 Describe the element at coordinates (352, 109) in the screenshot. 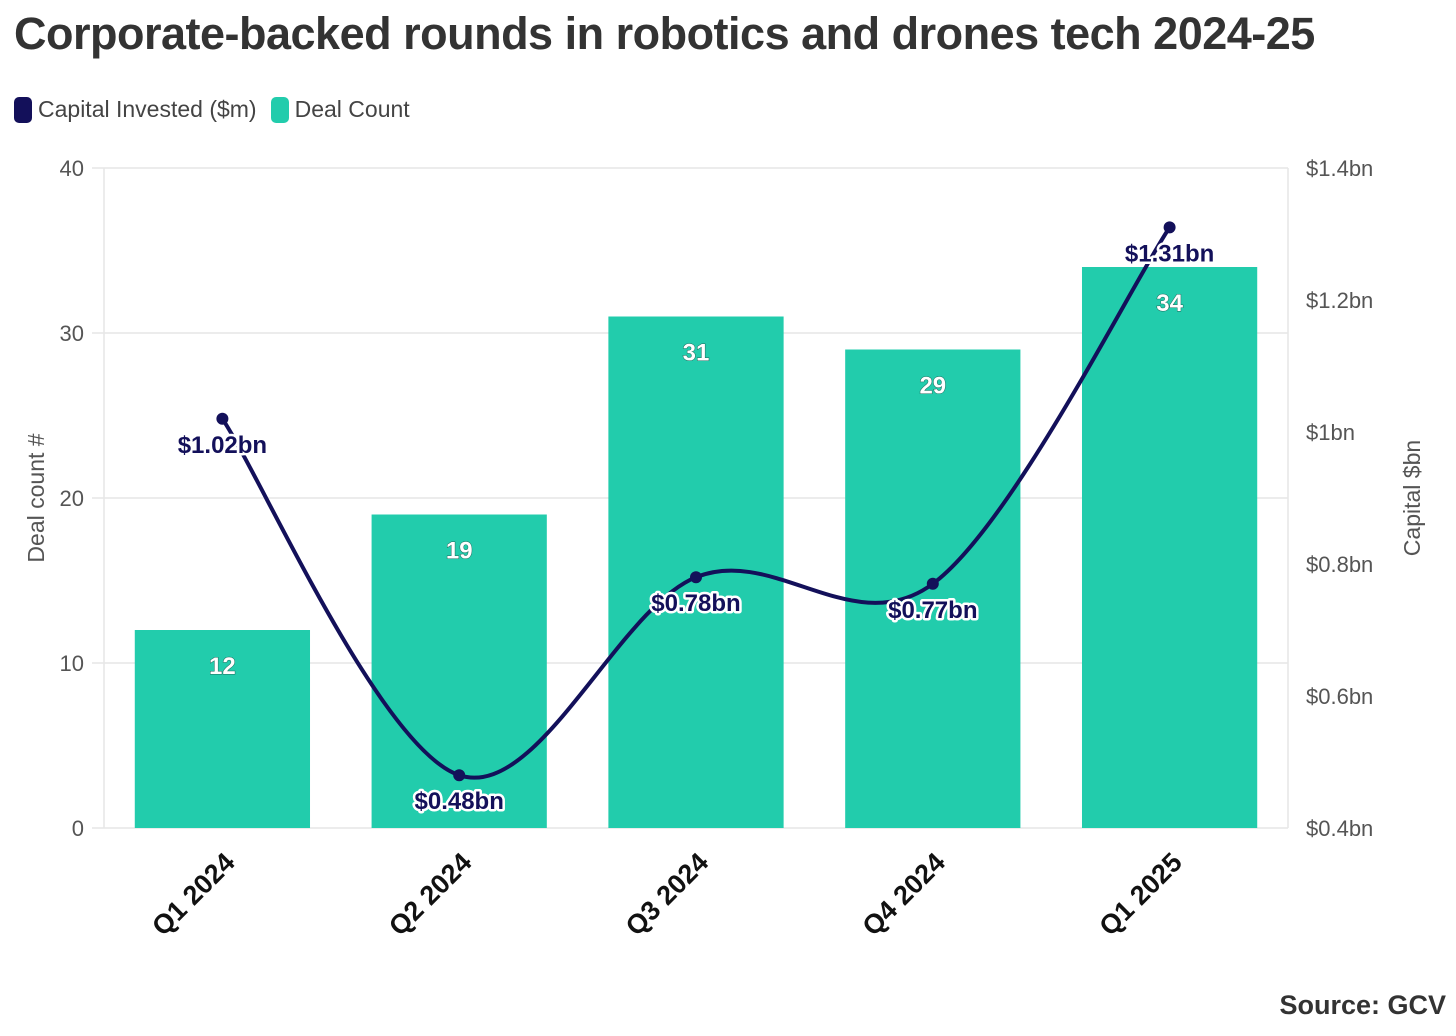

I see `legend-label-deal-count: Deal Count` at that location.